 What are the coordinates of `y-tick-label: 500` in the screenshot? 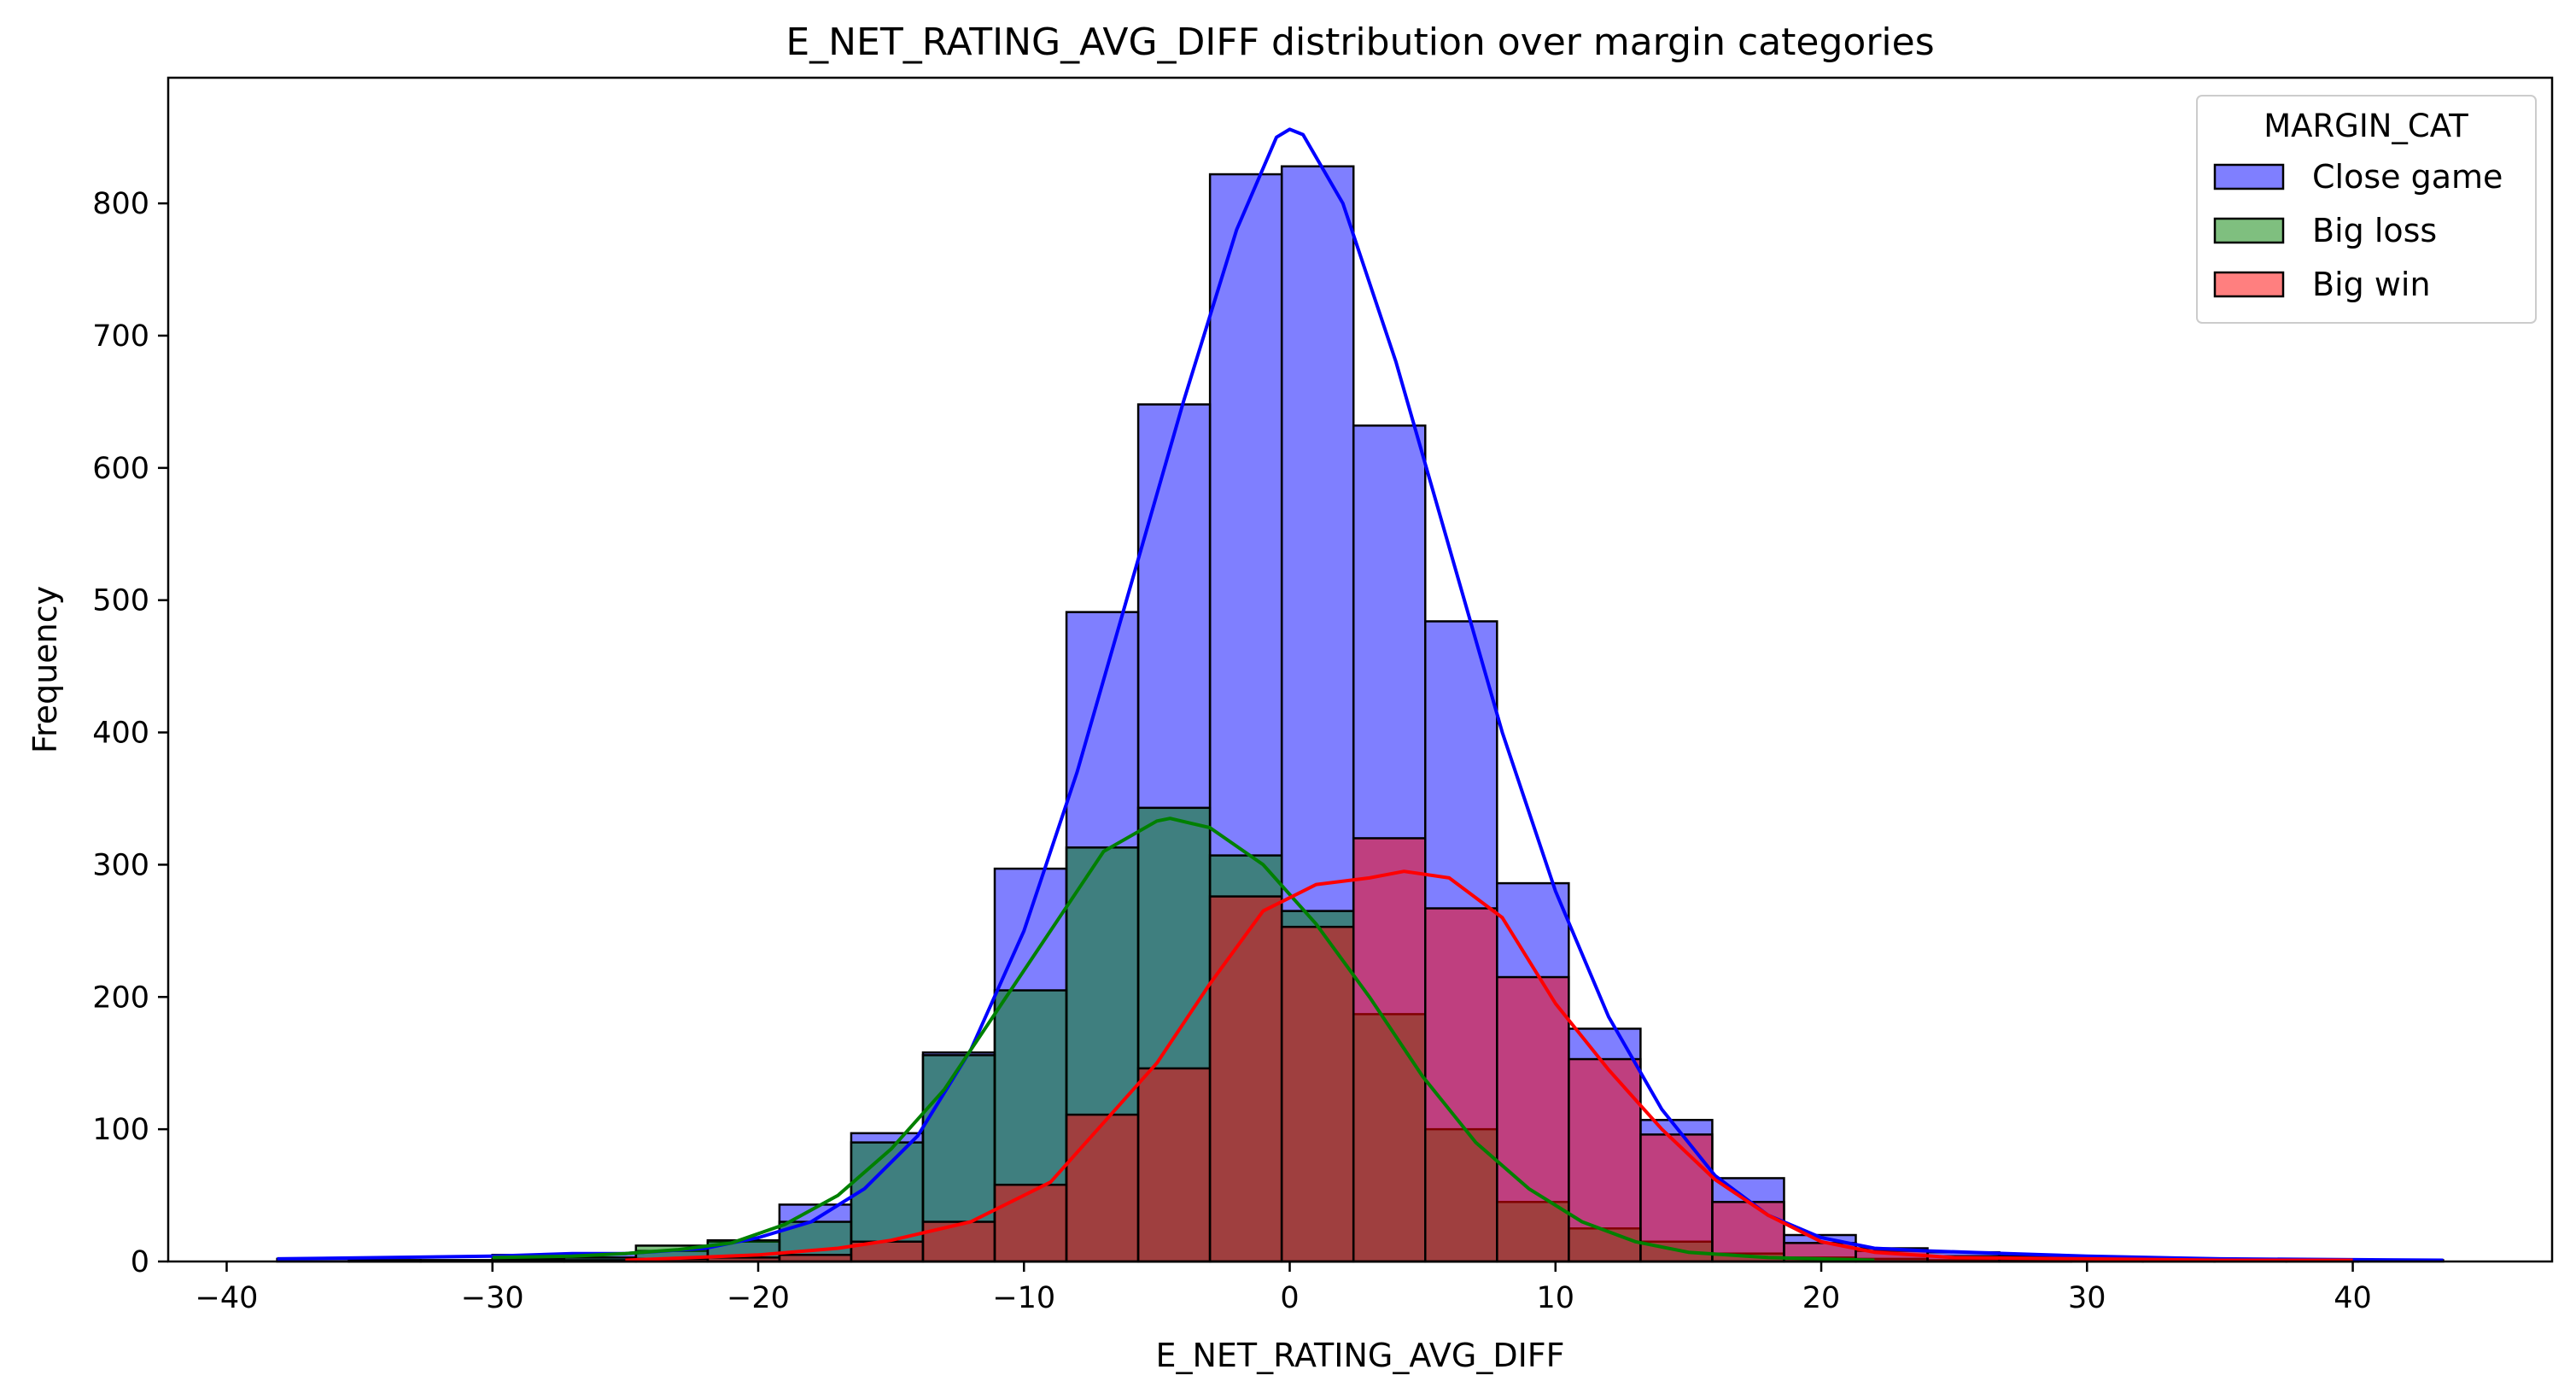 It's located at (120, 601).